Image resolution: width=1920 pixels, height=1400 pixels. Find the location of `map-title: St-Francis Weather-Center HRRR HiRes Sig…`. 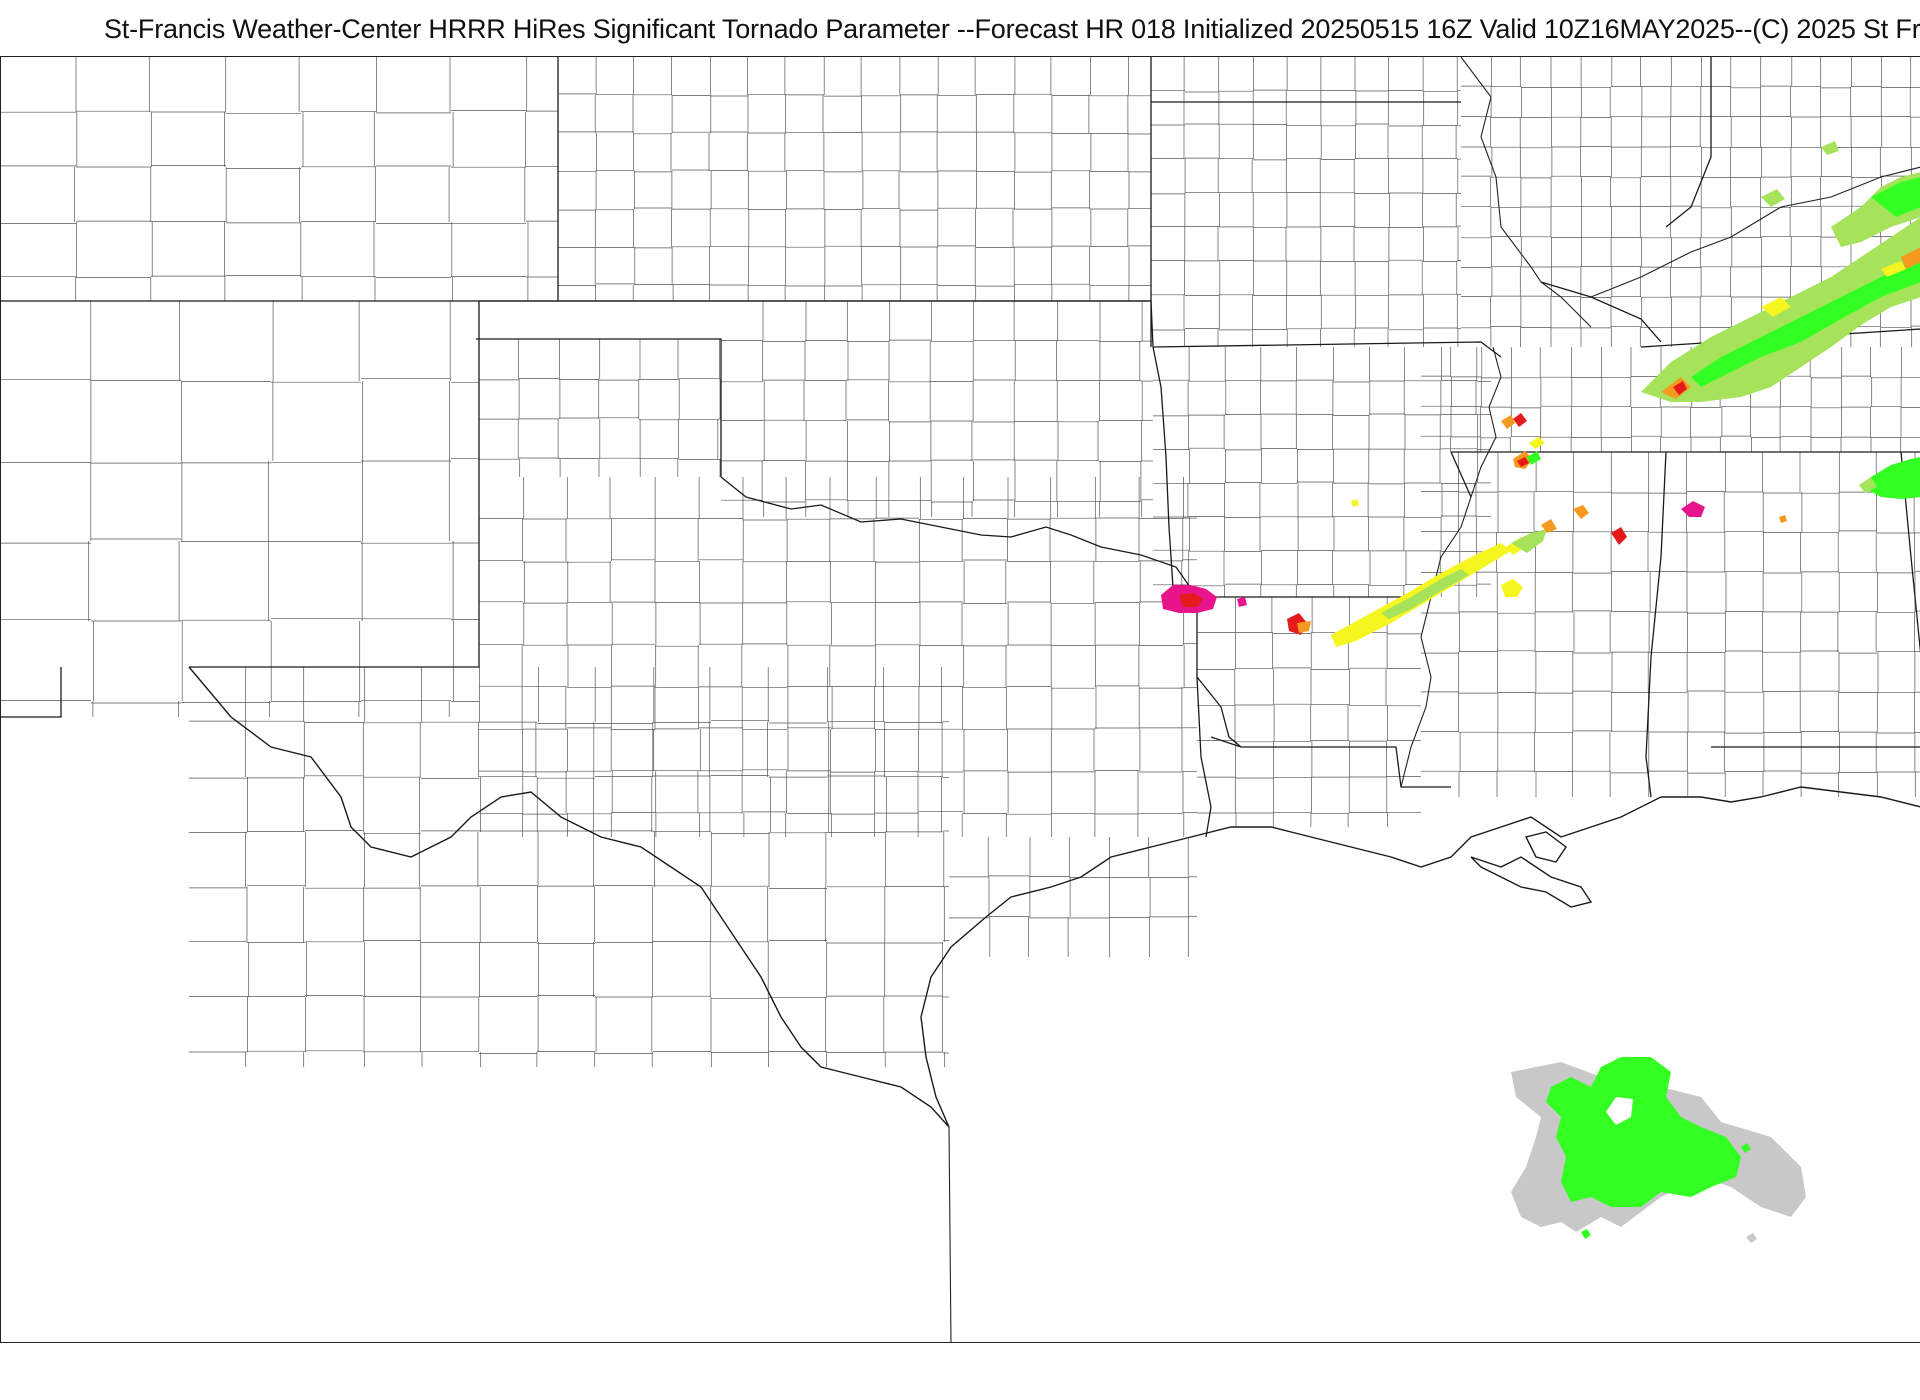

map-title: St-Francis Weather-Center HRRR HiRes Sig… is located at coordinates (1012, 29).